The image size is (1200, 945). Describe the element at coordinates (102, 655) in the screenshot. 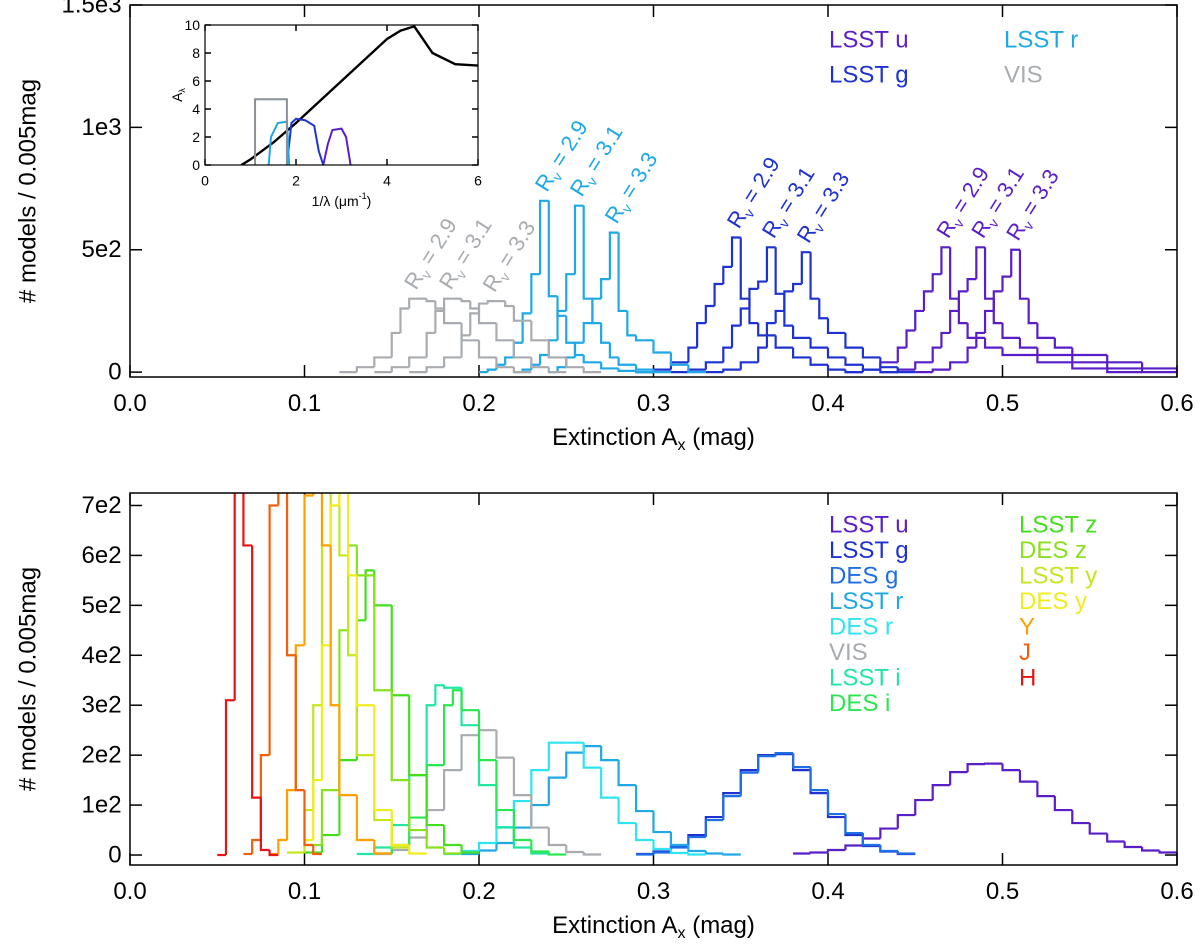

I see `y-tick-label: 4e2` at that location.